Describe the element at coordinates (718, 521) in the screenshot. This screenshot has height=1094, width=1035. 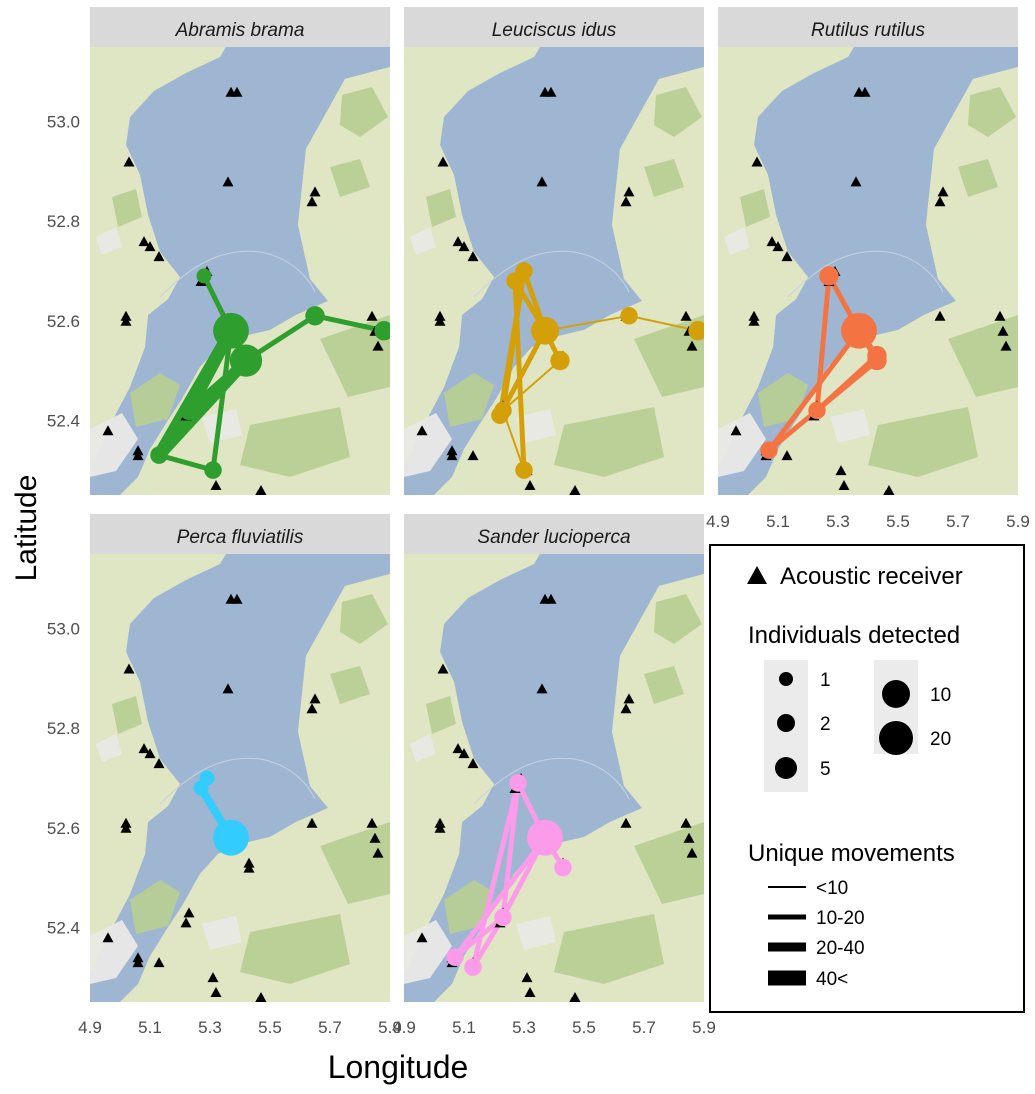
I see `x-tick-label: 4.9` at that location.